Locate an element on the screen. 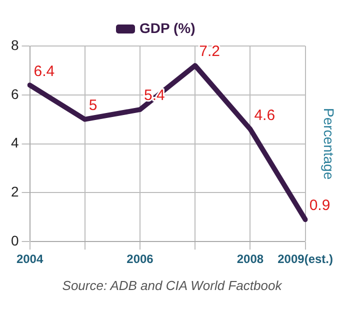 The height and width of the screenshot is (328, 344). y-tick-label: 4 is located at coordinates (14, 142).